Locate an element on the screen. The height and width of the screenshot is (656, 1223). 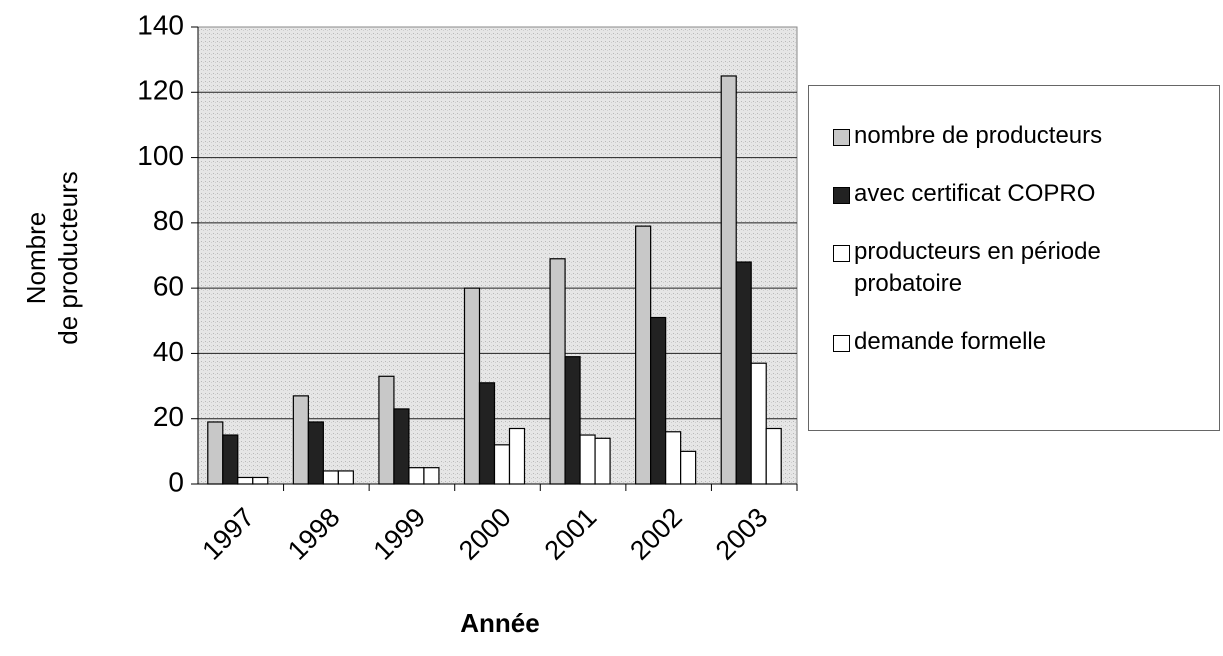
x-tick-label: 1997 is located at coordinates (228, 534).